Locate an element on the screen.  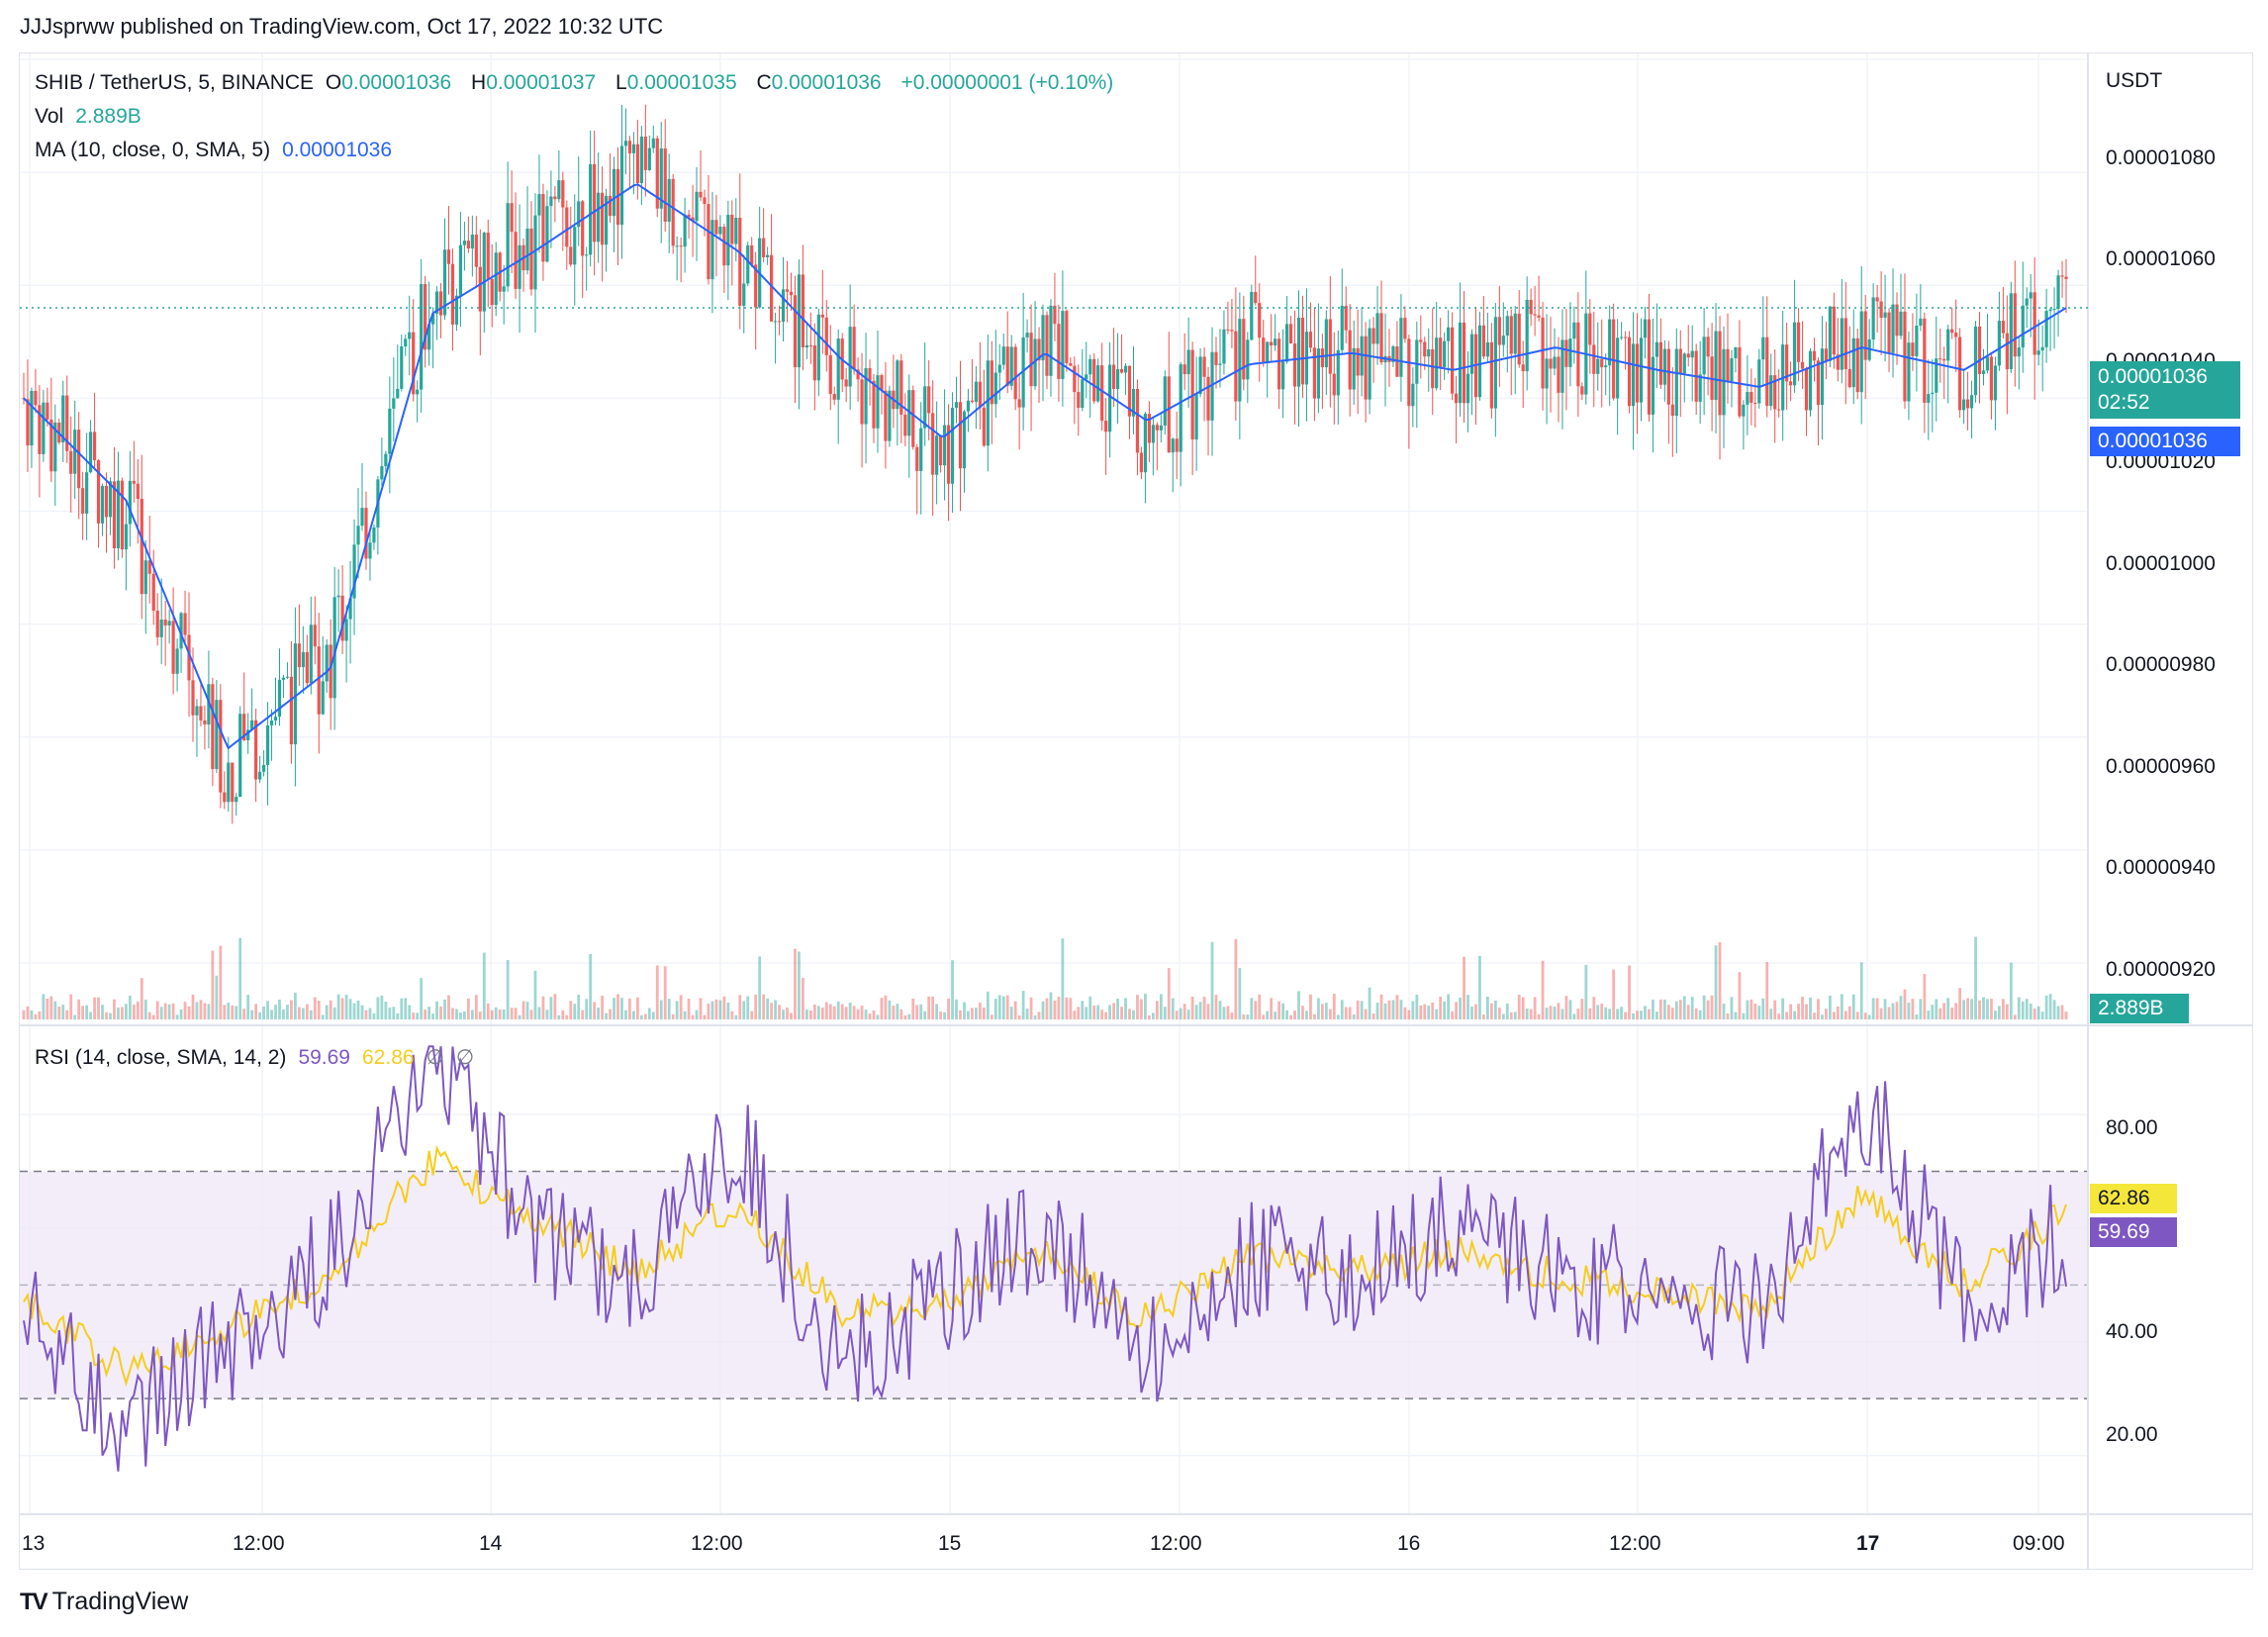
footer-branding: TV TradingView is located at coordinates (104, 1602).